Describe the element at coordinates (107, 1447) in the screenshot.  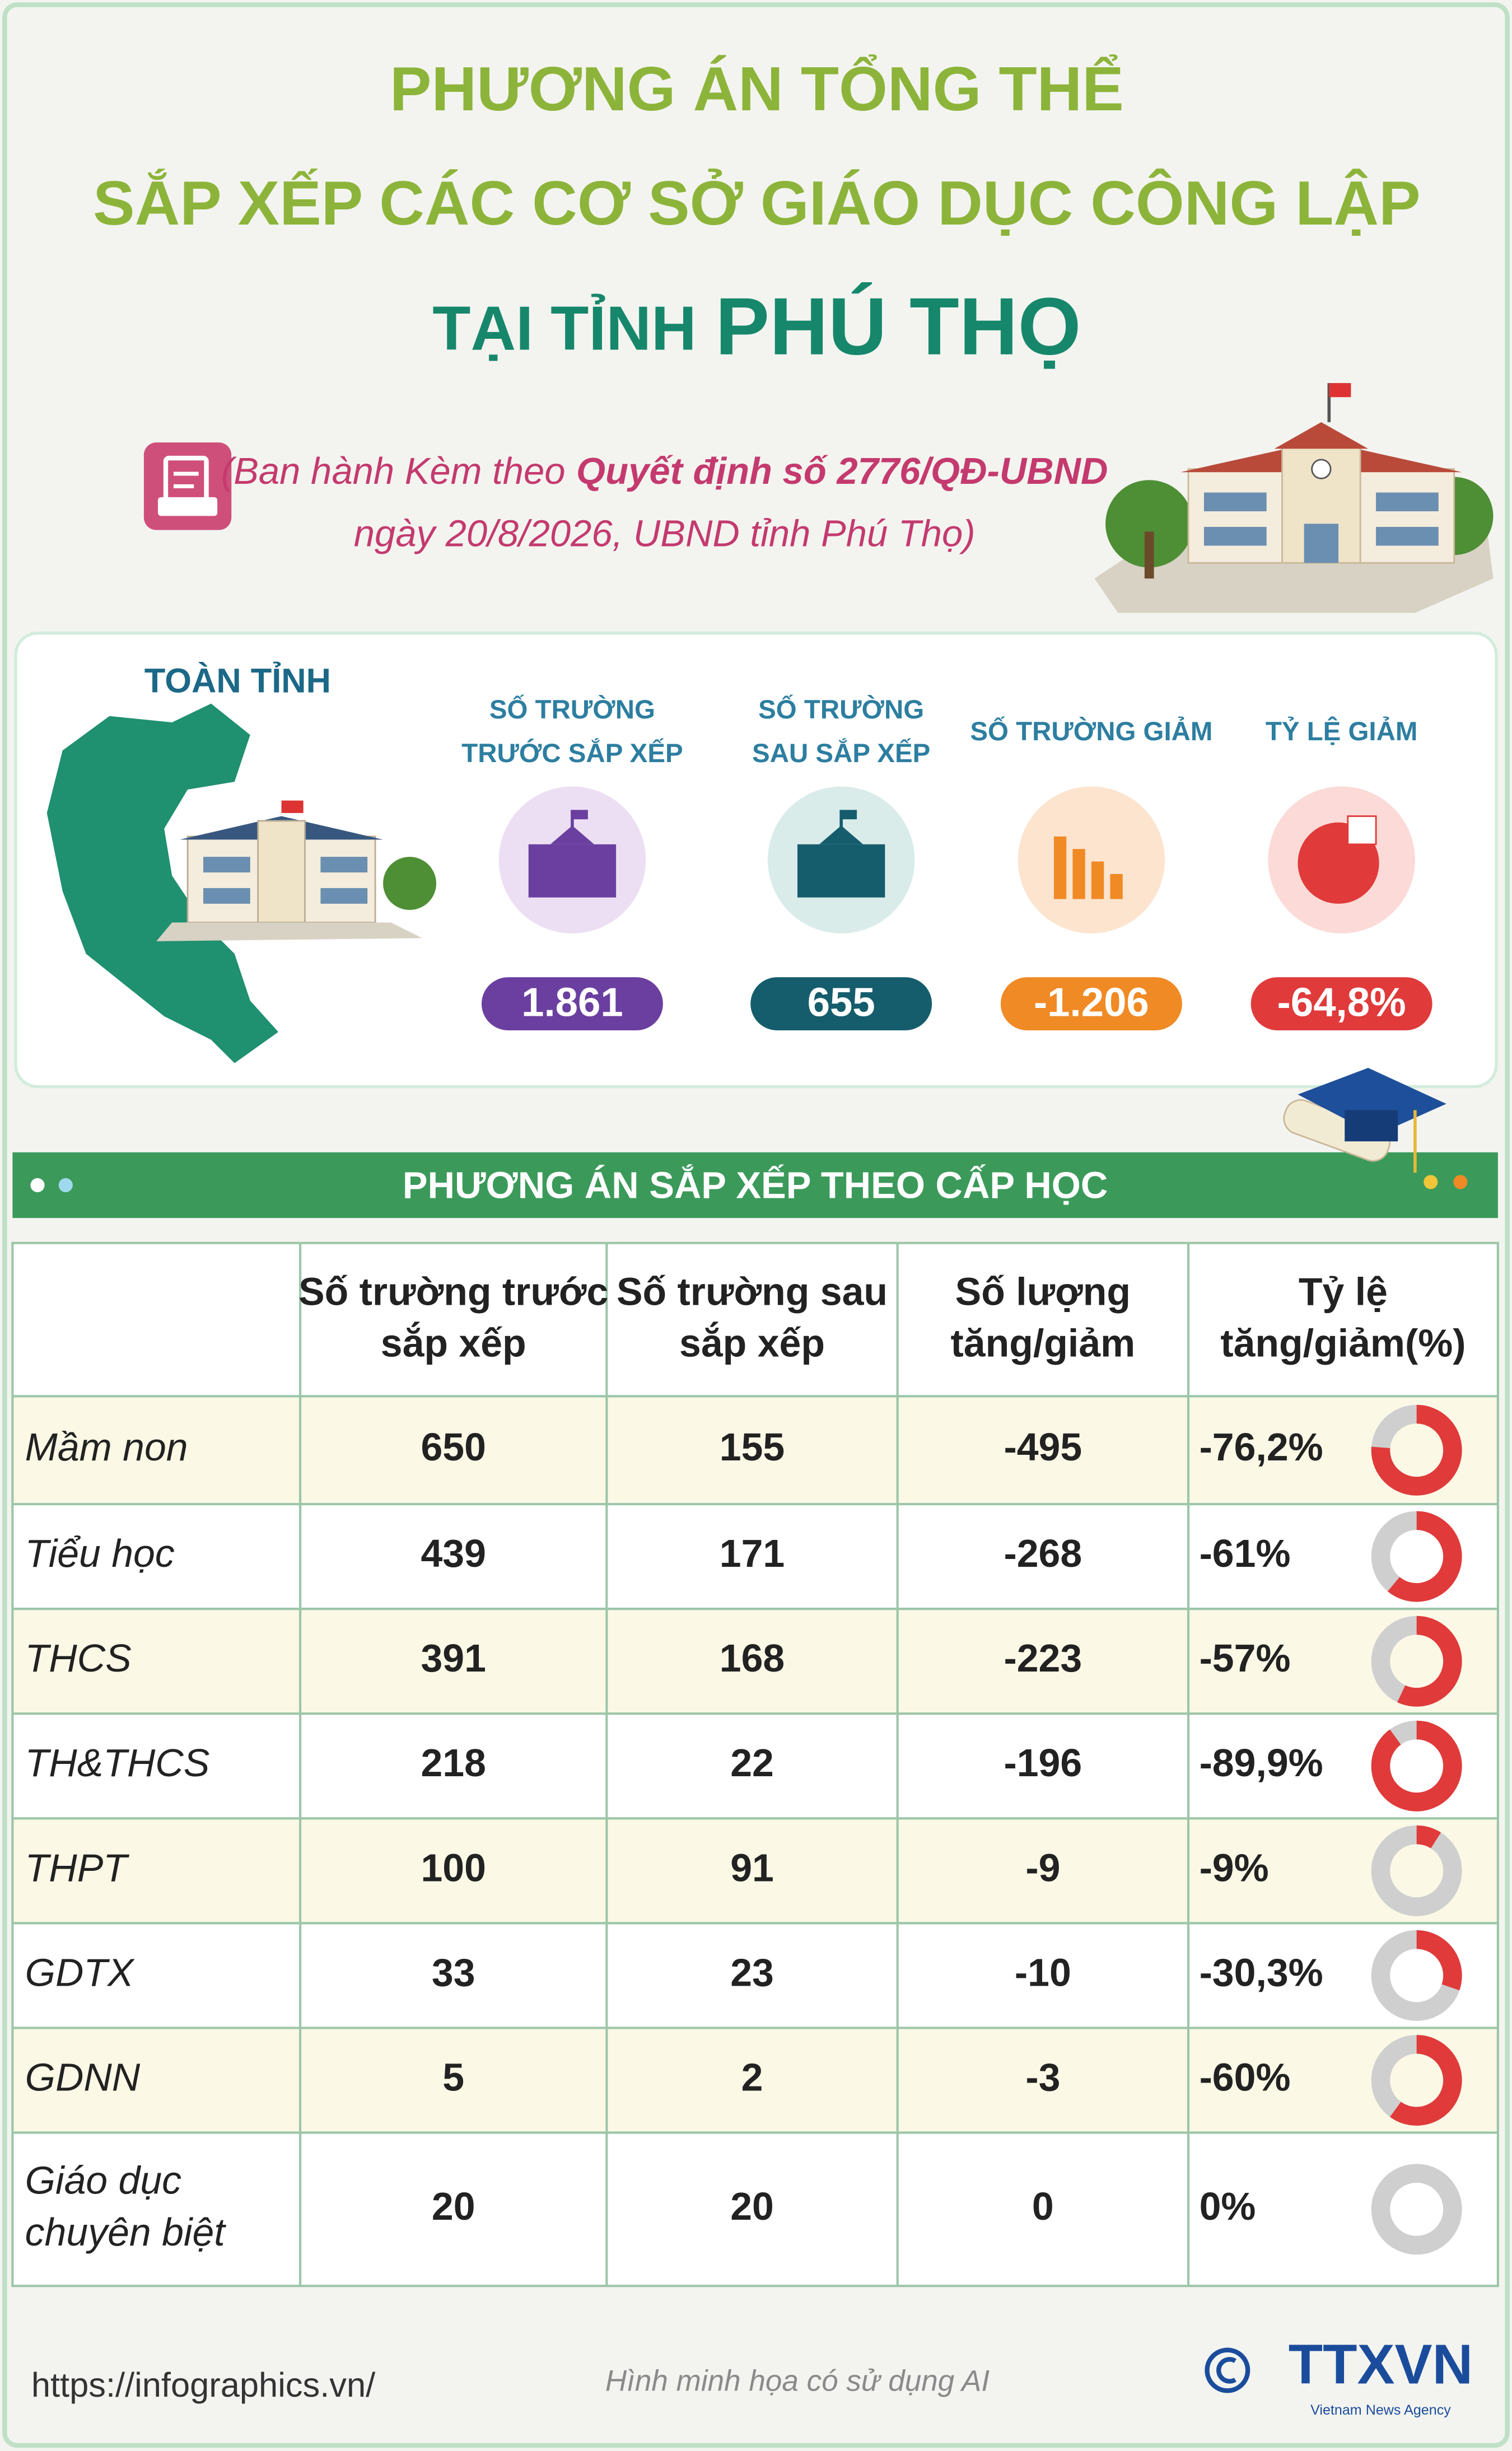
I see `row-label: Mầm non` at that location.